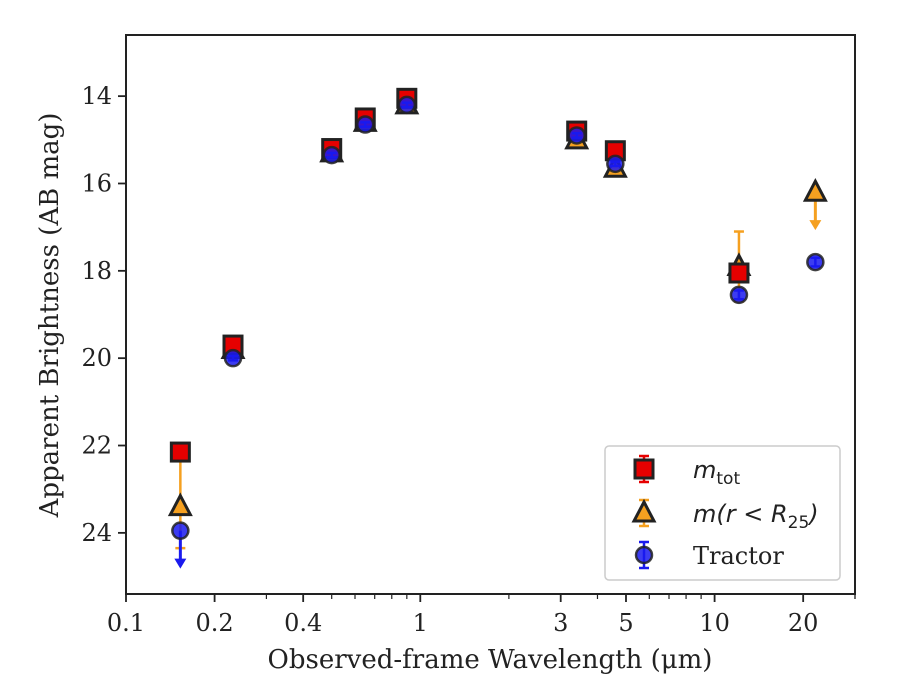 This screenshot has height=700, width=900. Describe the element at coordinates (180, 563) in the screenshot. I see `tractor-limit-arrowhead` at that location.